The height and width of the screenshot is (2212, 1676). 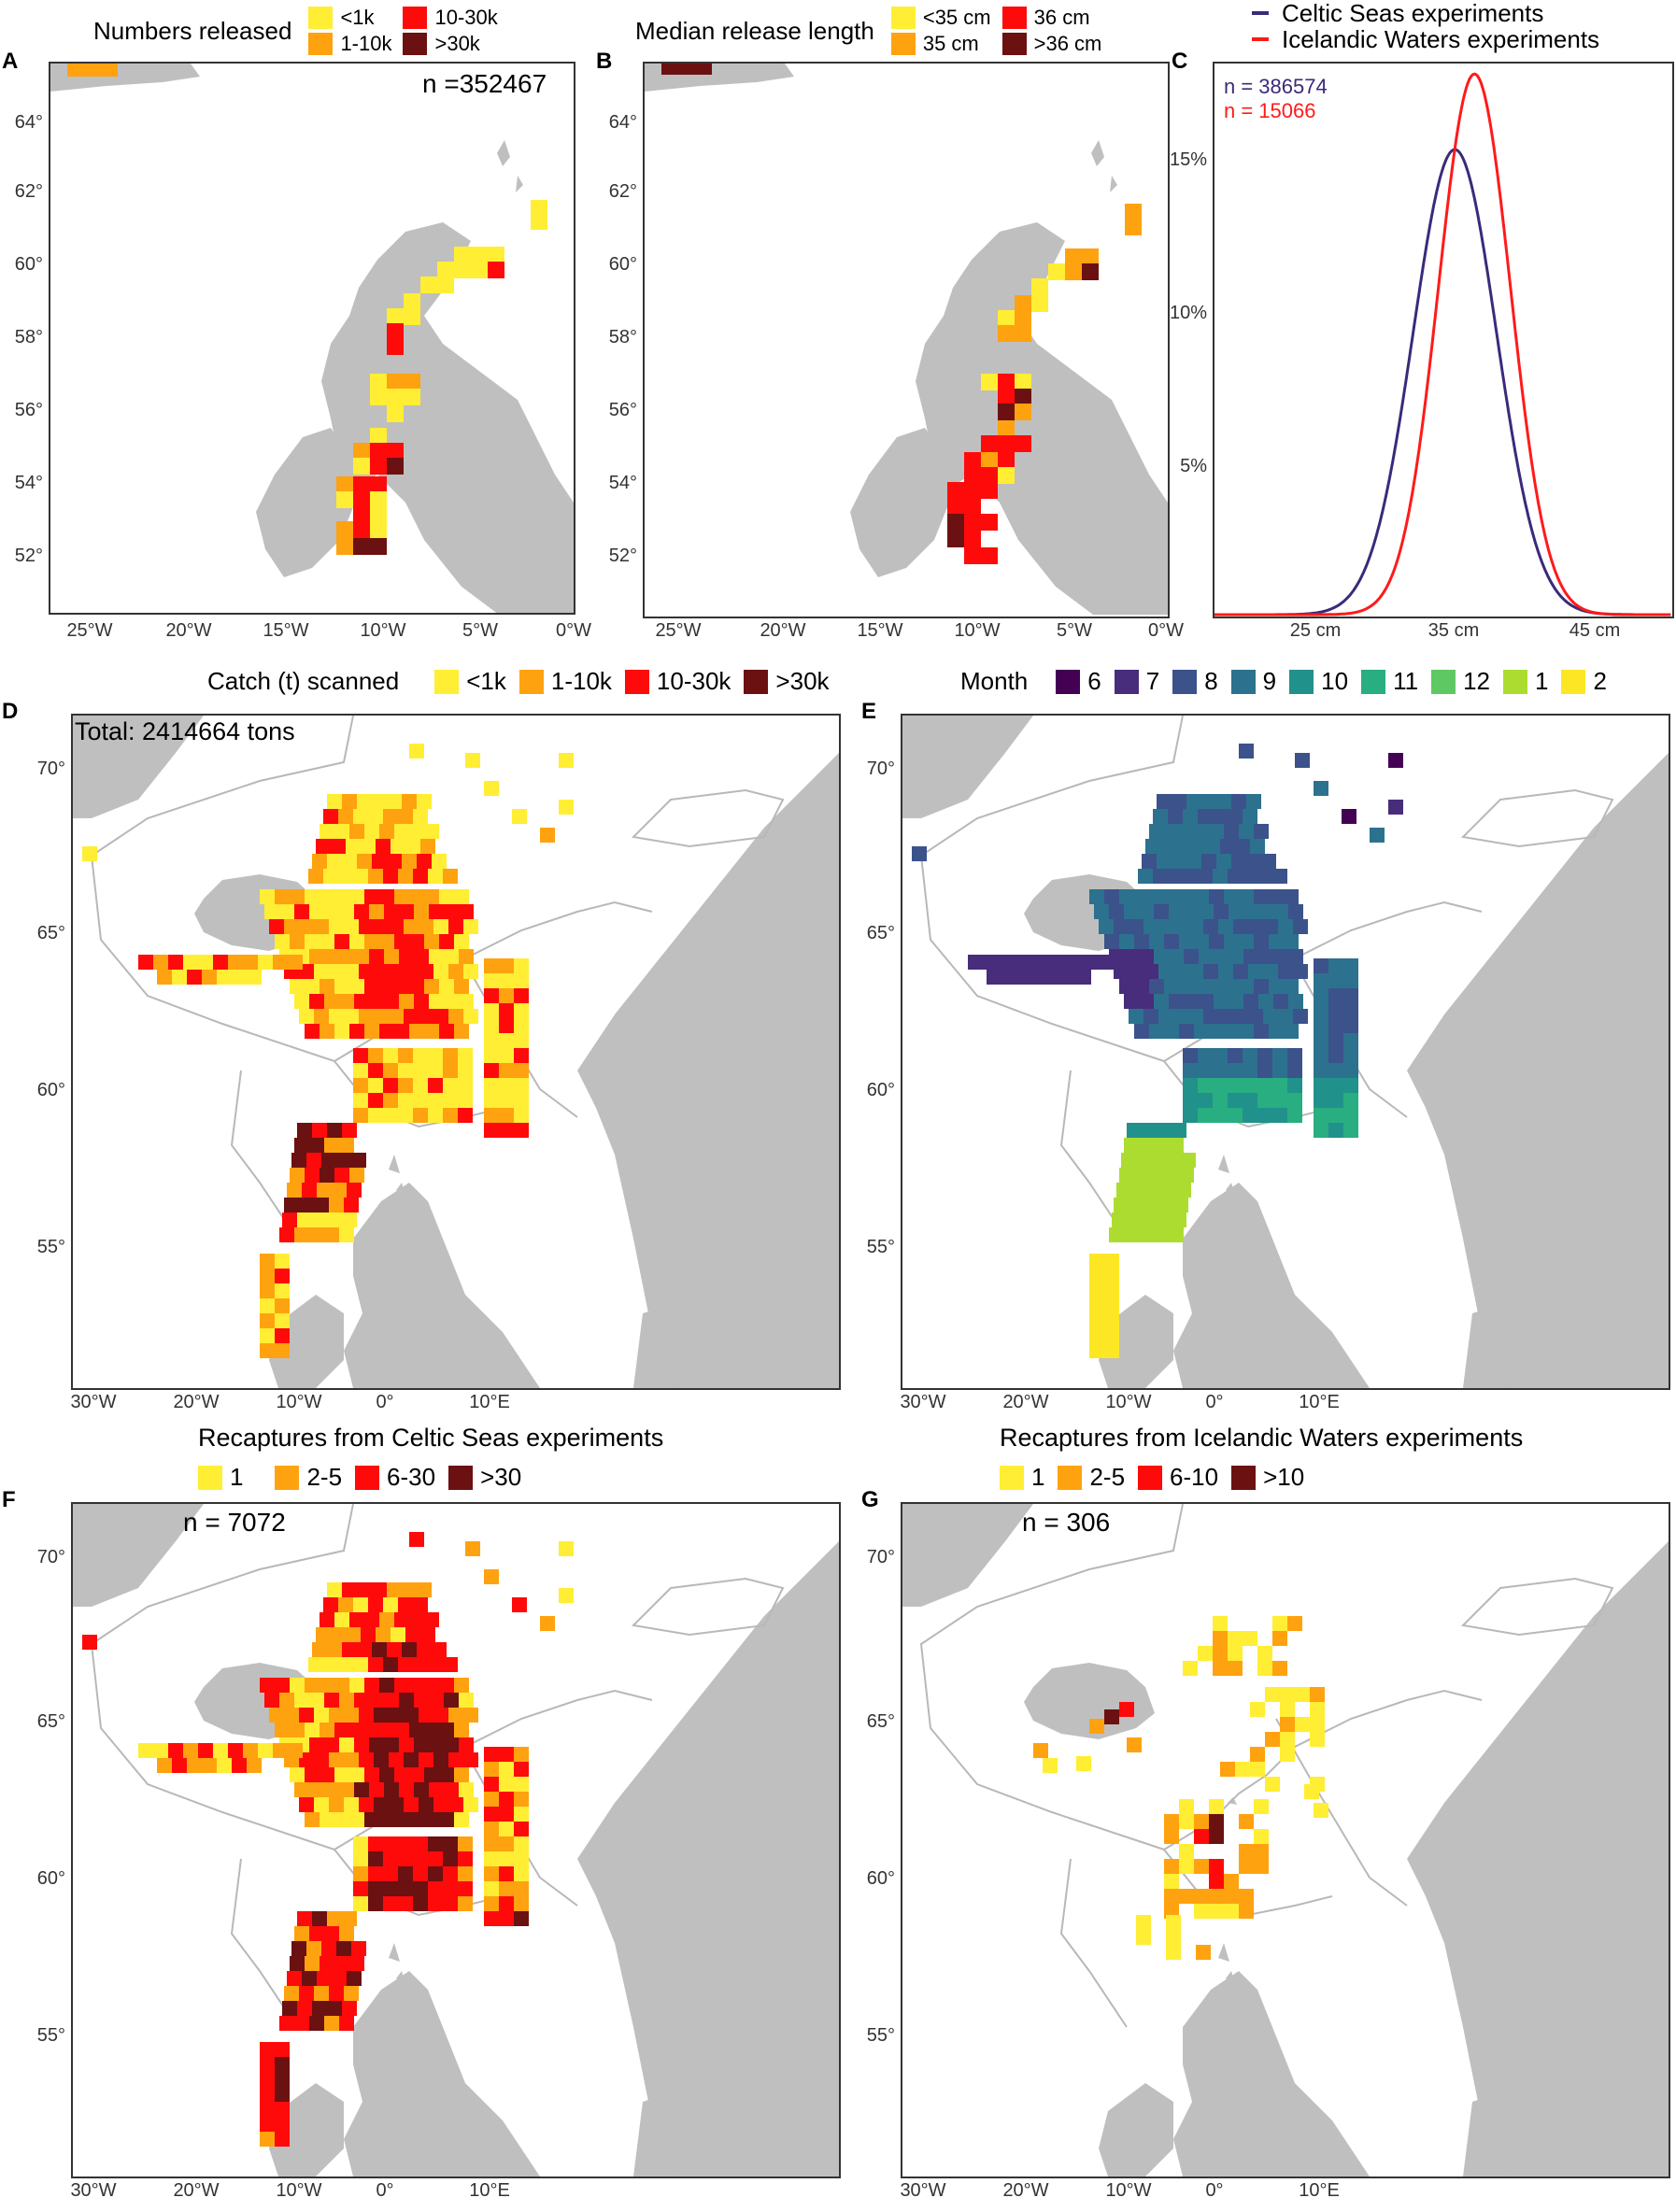 I want to click on barents-boundary, so click(x=1537, y=1607).